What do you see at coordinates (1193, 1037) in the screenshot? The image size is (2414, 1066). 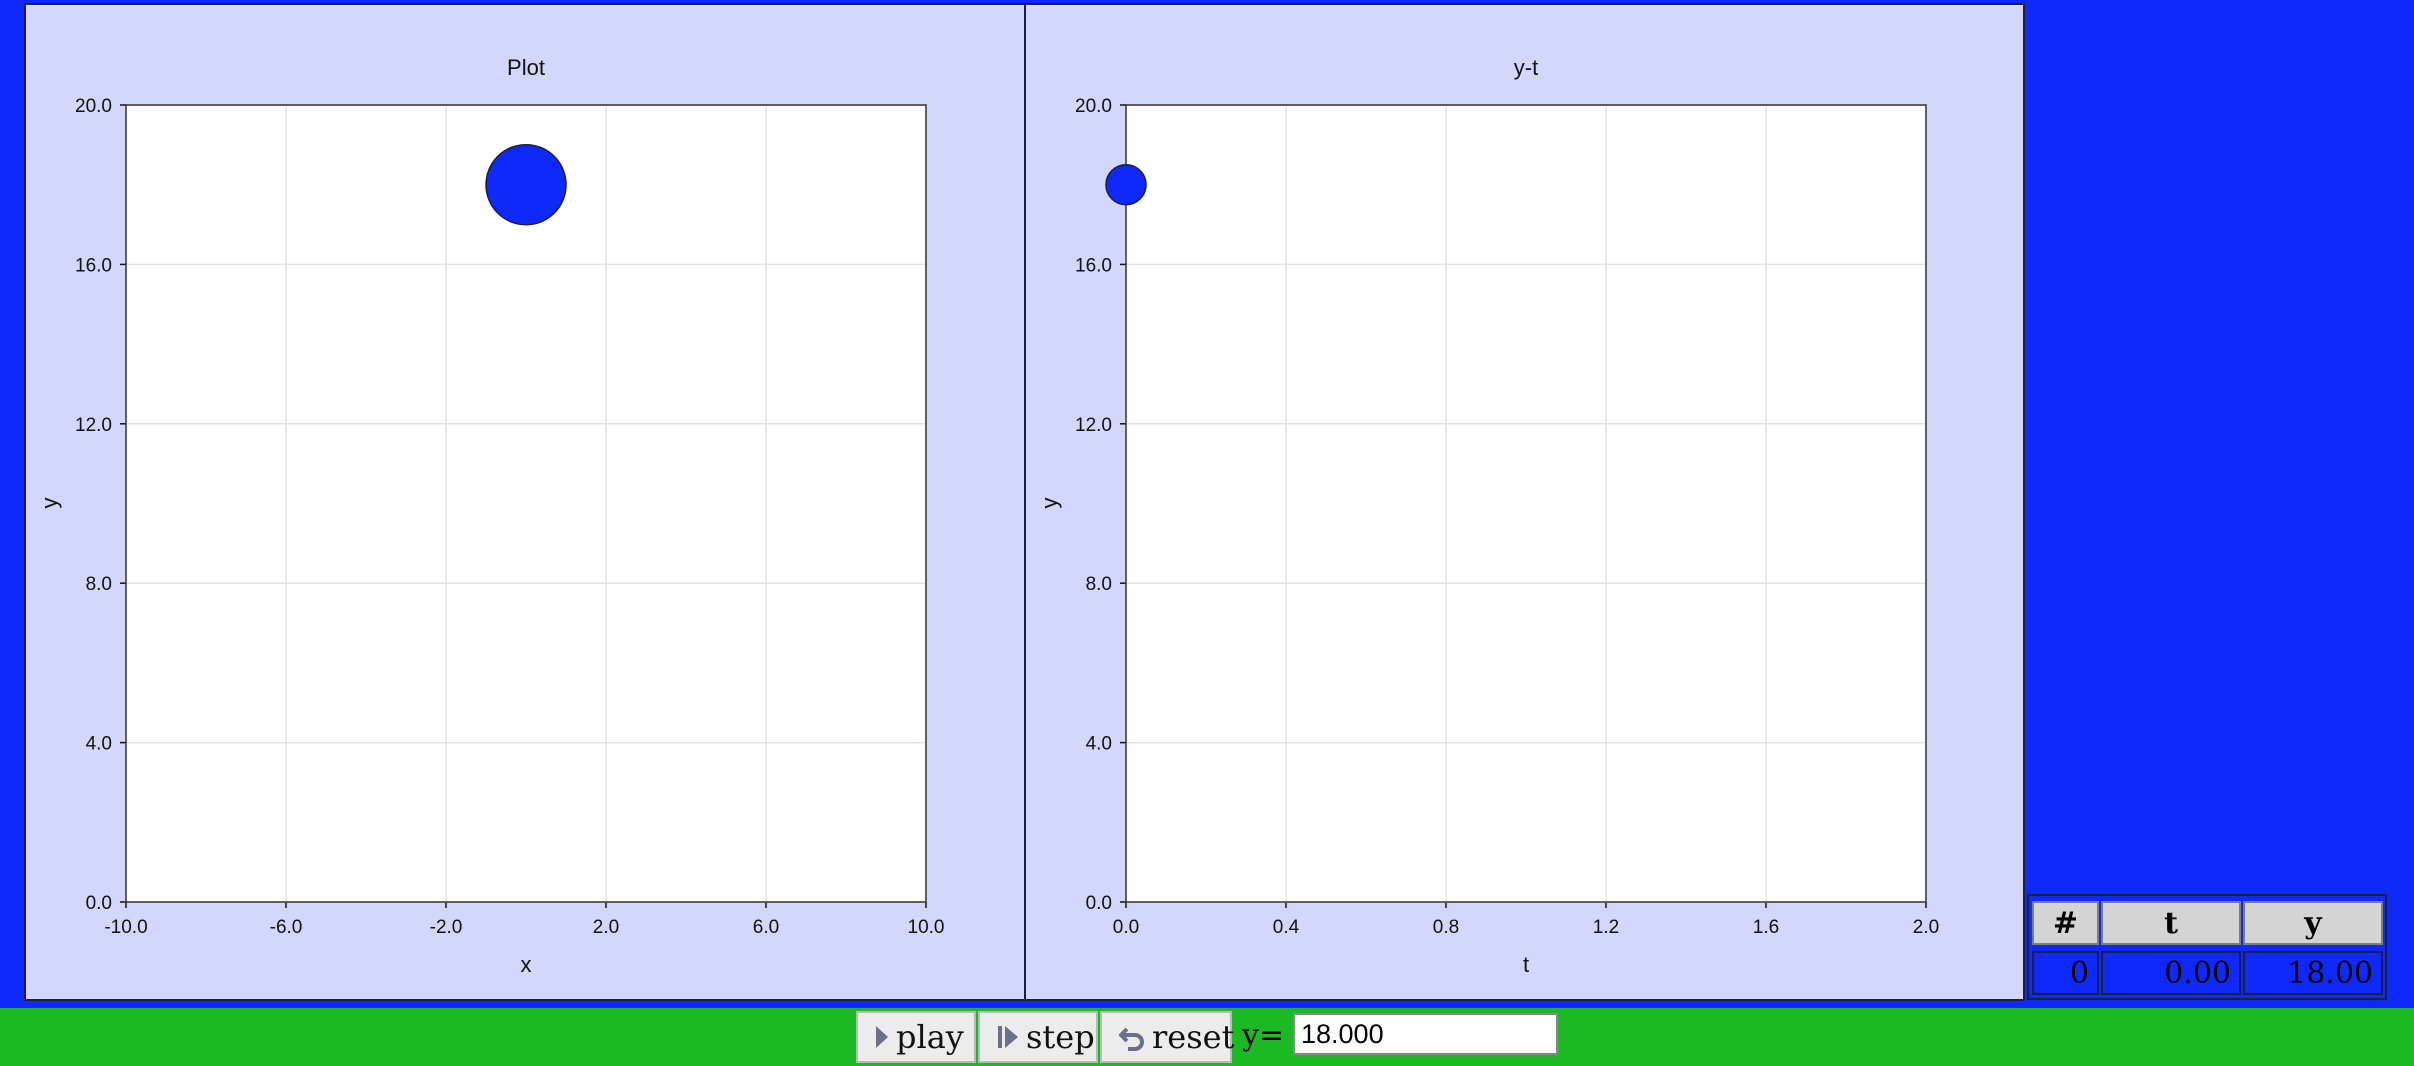 I see `reset-label: reset` at bounding box center [1193, 1037].